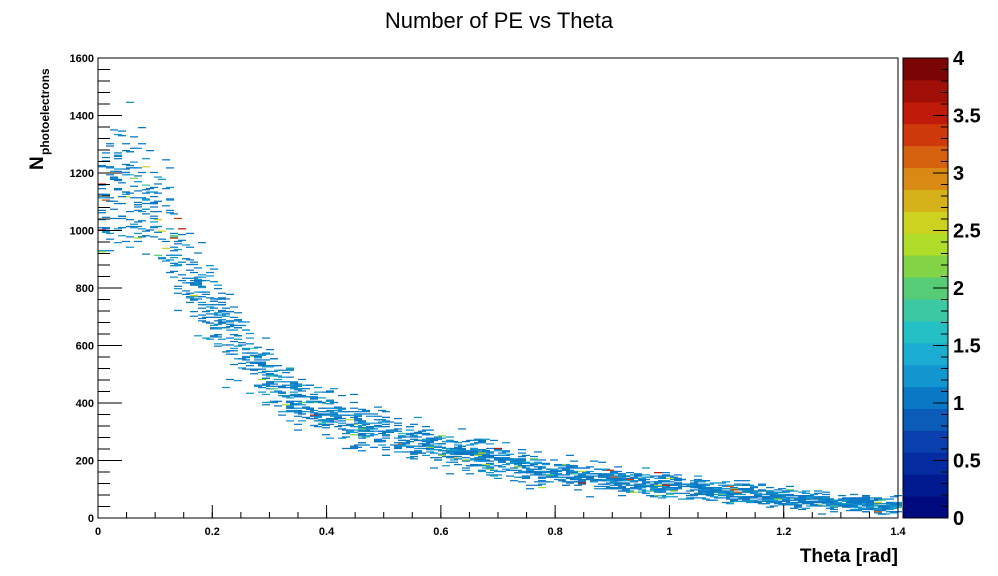 Image resolution: width=998 pixels, height=576 pixels. Describe the element at coordinates (327, 532) in the screenshot. I see `x-tick-label: 0.4` at that location.